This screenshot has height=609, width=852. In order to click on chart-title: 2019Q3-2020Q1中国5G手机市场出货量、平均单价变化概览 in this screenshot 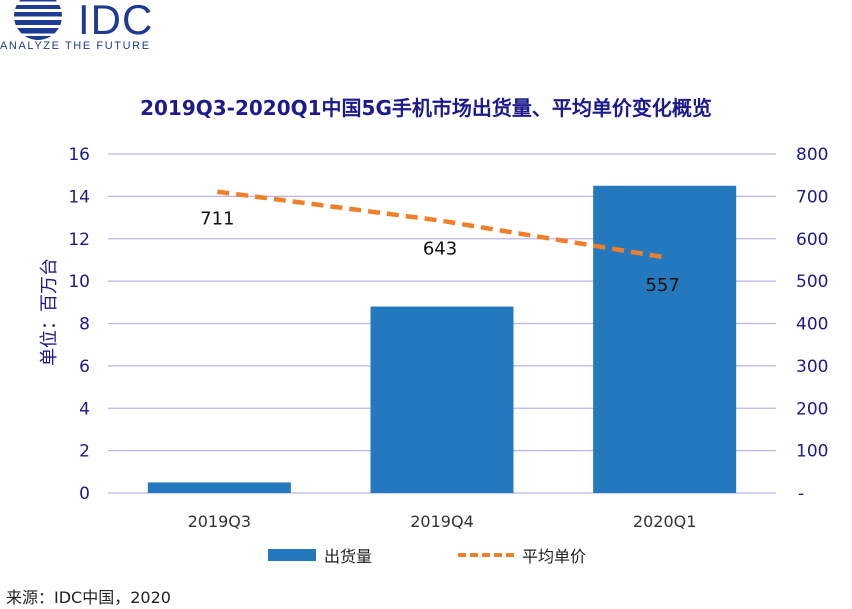, I will do `click(426, 108)`.